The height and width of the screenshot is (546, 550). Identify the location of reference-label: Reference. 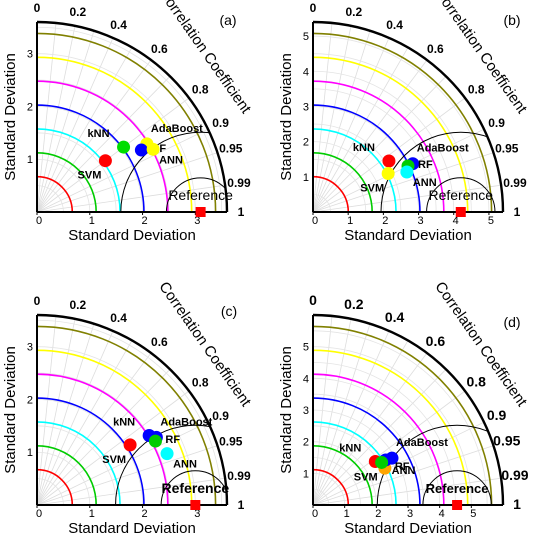
(457, 488).